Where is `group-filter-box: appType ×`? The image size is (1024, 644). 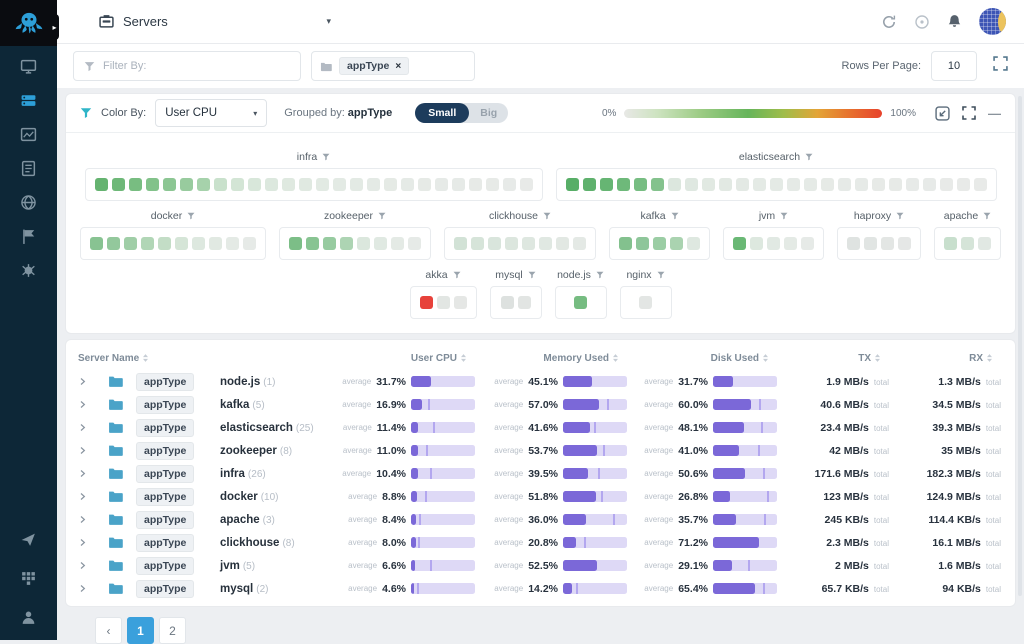 group-filter-box: appType × is located at coordinates (393, 66).